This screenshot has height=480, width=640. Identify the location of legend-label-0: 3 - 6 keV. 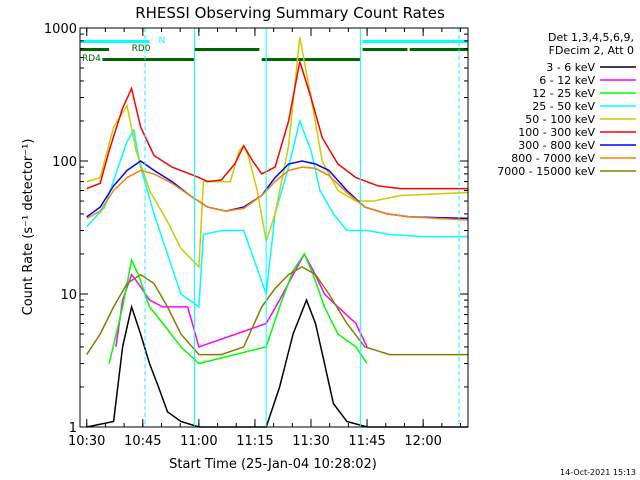
(570, 67).